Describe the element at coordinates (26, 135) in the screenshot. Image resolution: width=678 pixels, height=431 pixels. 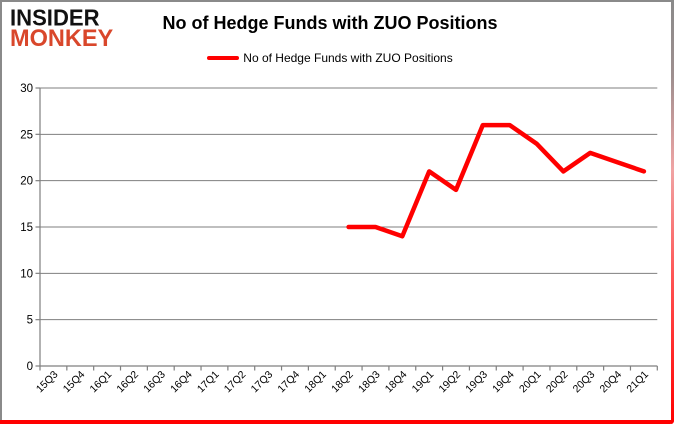
I see `y-axis-label-25: 25` at that location.